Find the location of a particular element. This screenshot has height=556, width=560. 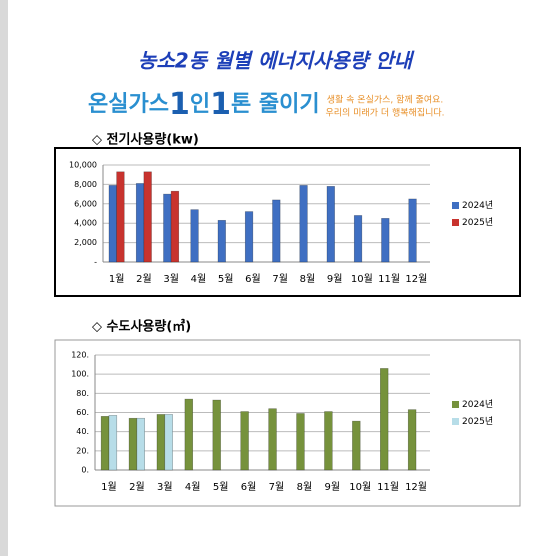

page-title: 농소2동 월별 에너지사용량 안내 is located at coordinates (276, 61).